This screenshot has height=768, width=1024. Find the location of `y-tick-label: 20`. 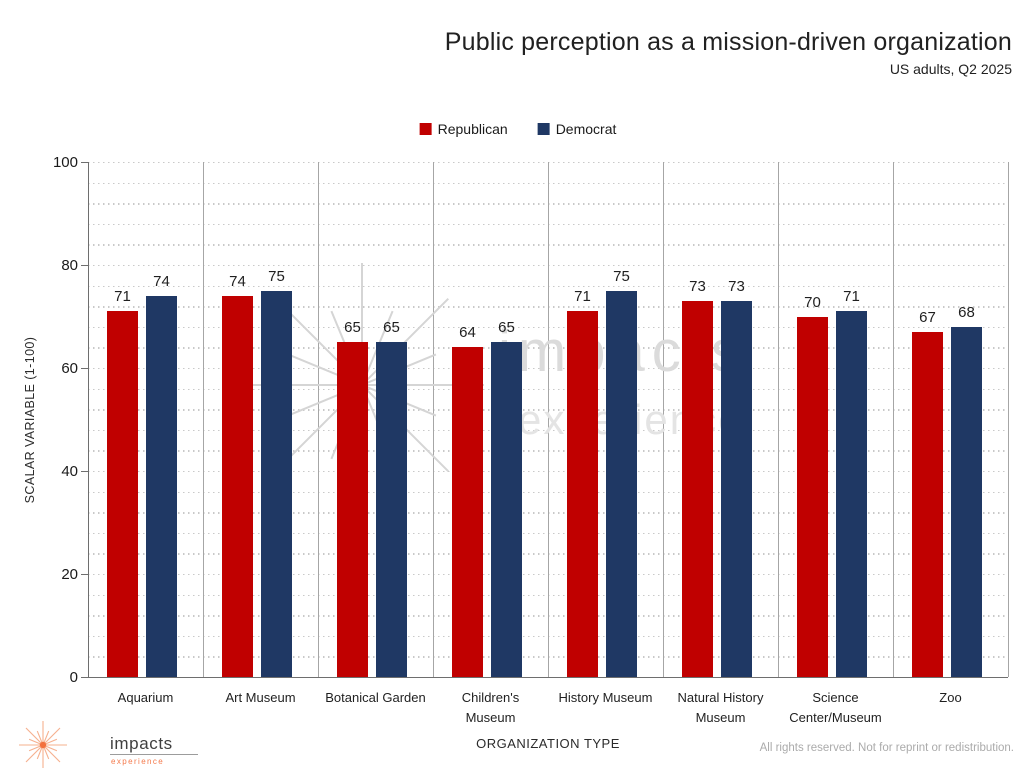

y-tick-label: 20 is located at coordinates (69, 574).